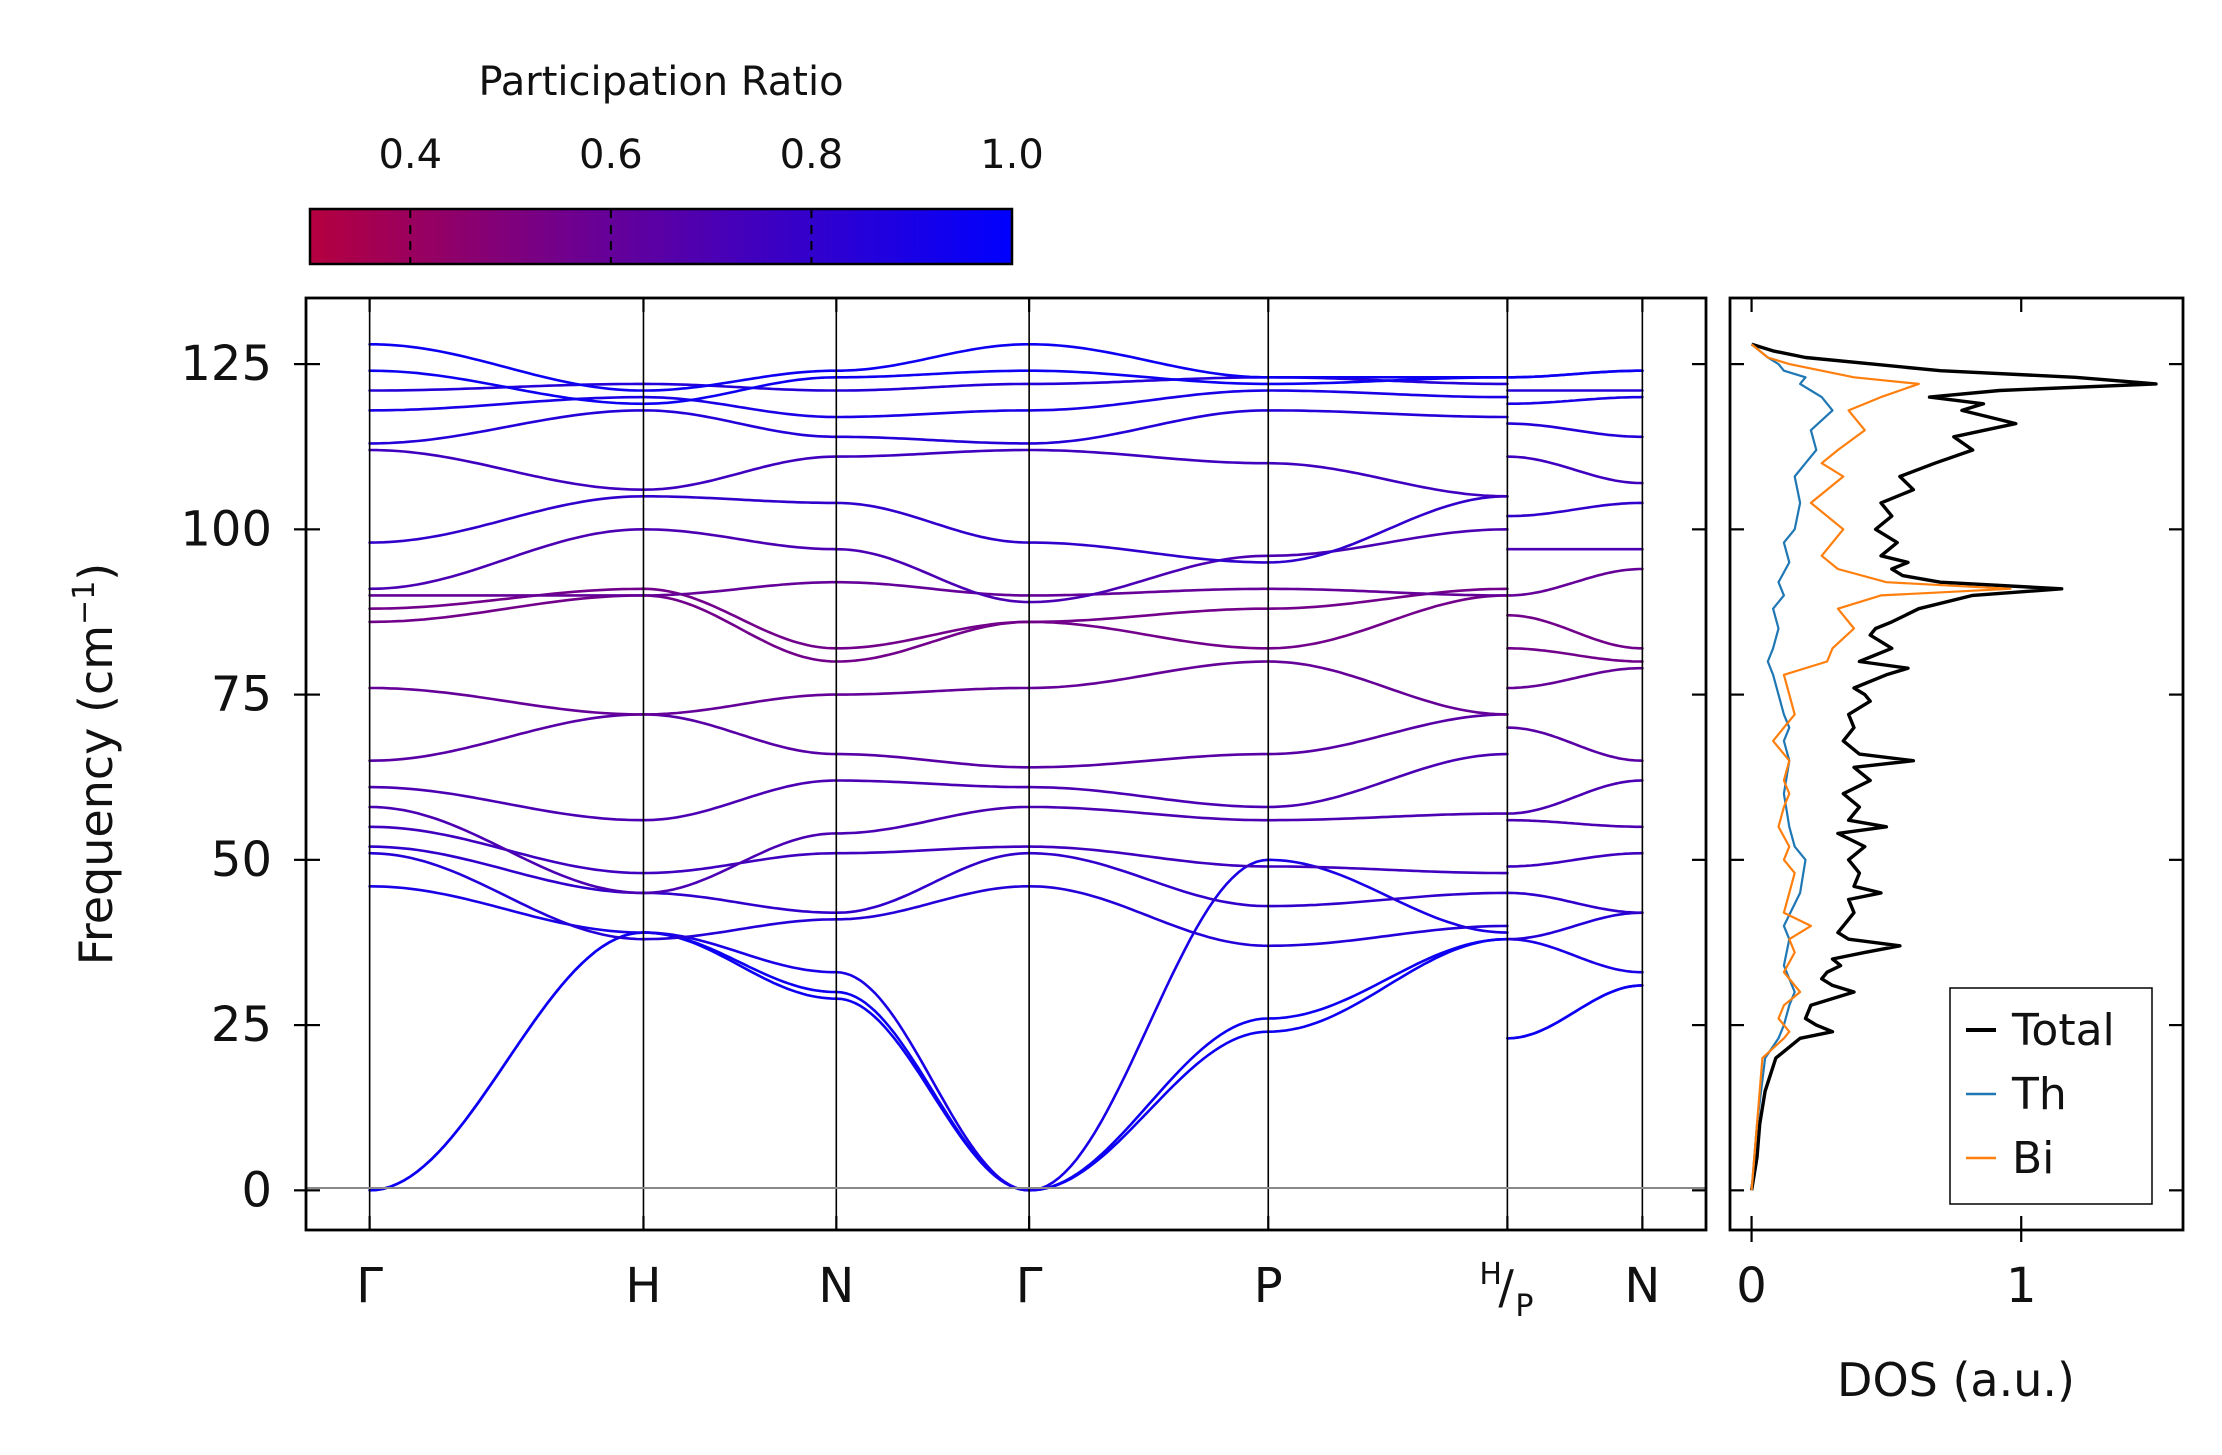 The image size is (2222, 1455). Describe the element at coordinates (1506, 1290) in the screenshot. I see `path-label: H/P` at that location.